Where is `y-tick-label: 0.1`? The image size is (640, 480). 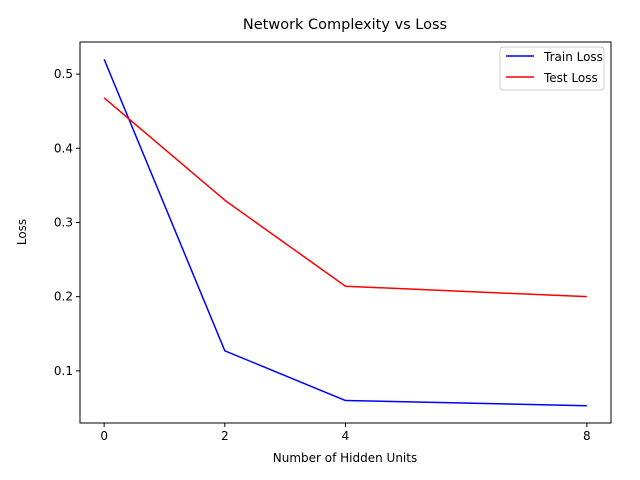
y-tick-label: 0.1 is located at coordinates (63, 371).